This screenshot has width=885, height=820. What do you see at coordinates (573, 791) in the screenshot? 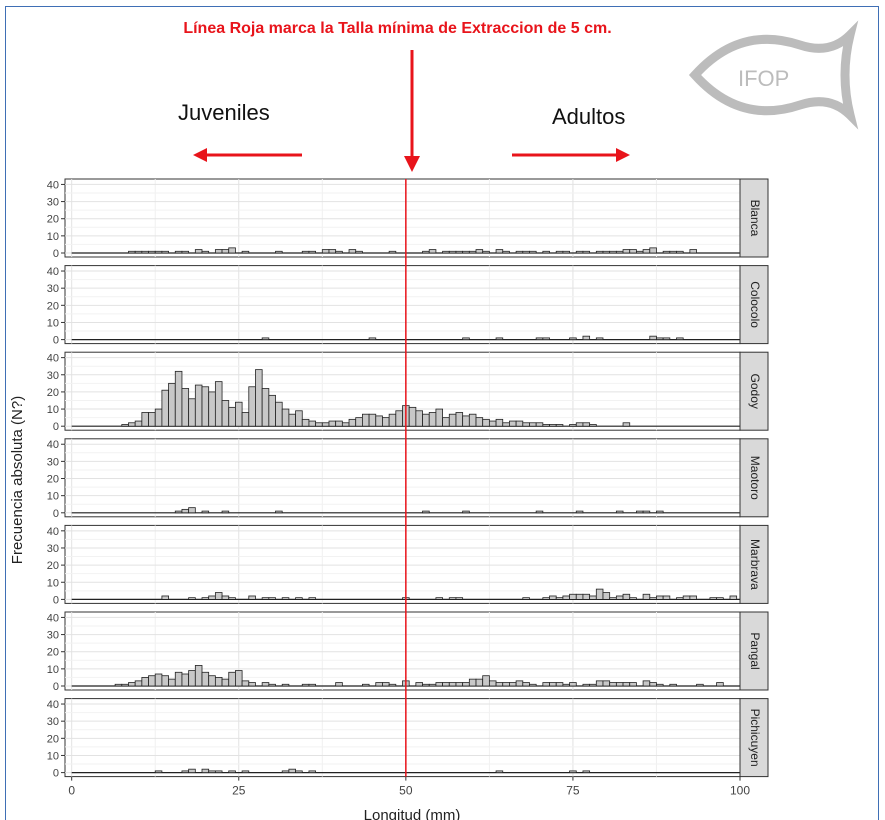
I see `x-tick-label: 75` at bounding box center [573, 791].